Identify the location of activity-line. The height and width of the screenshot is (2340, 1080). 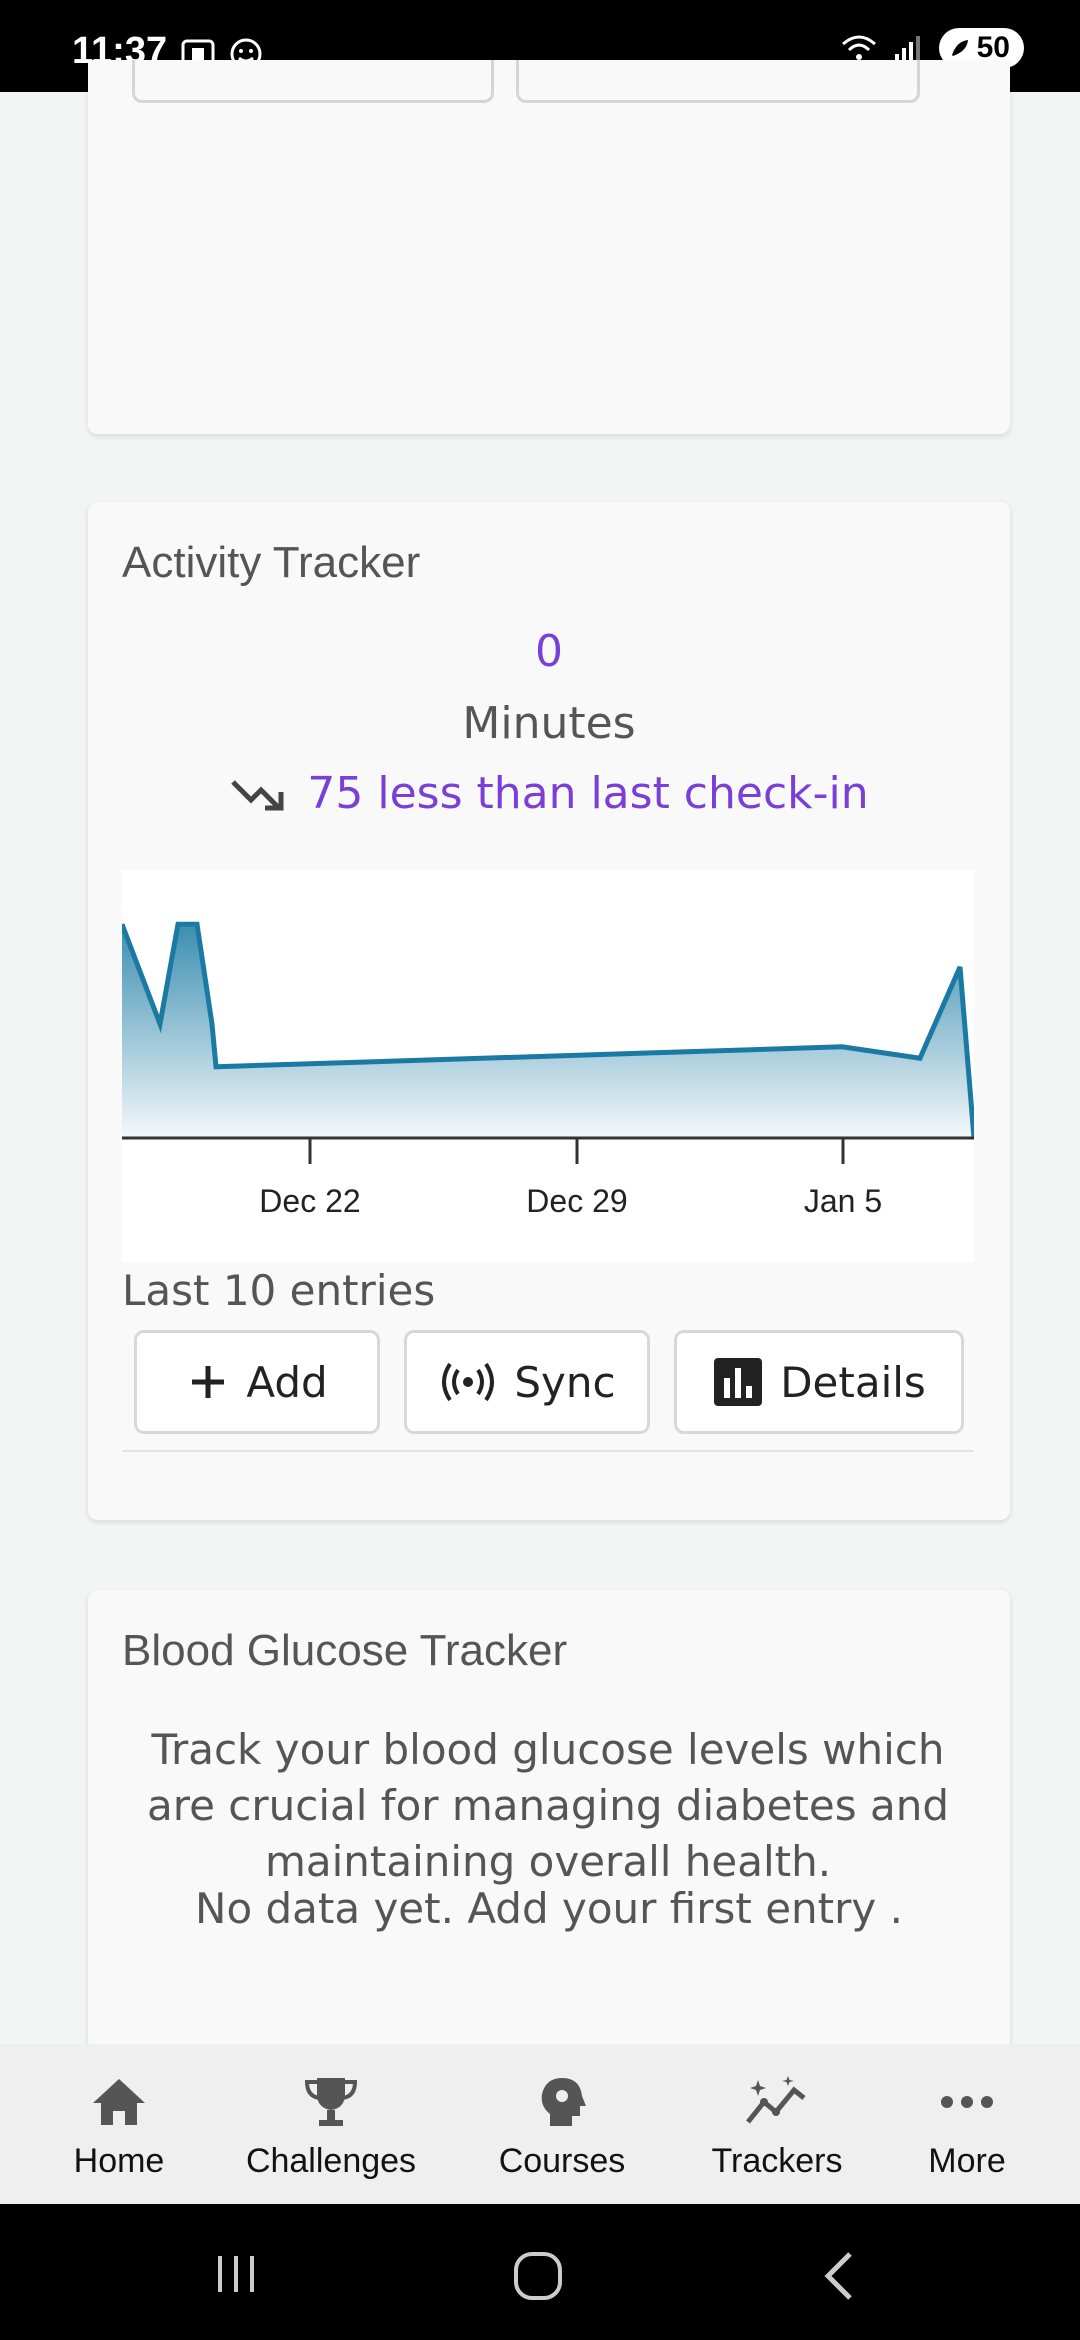
(548, 1030).